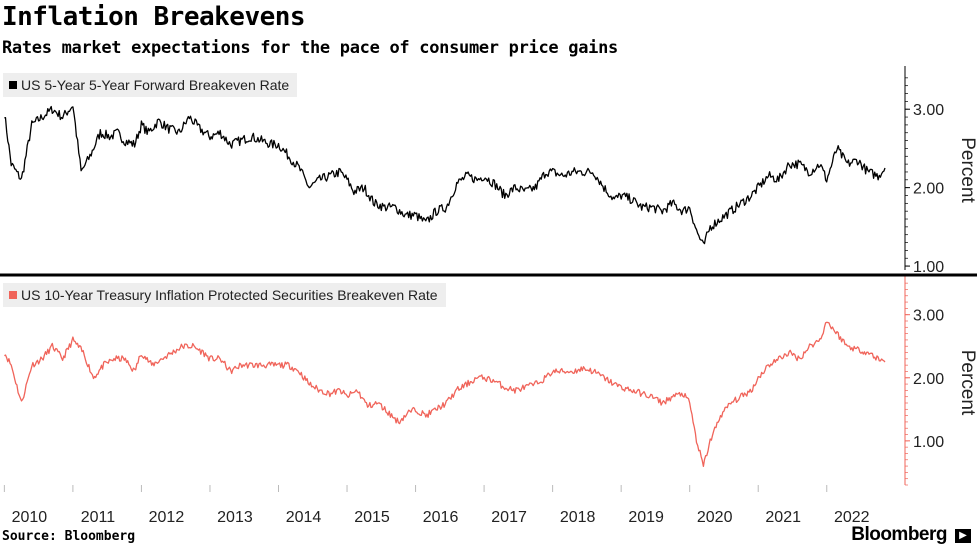 The width and height of the screenshot is (977, 549). Describe the element at coordinates (509, 517) in the screenshot. I see `x-tick-label: 2017` at that location.